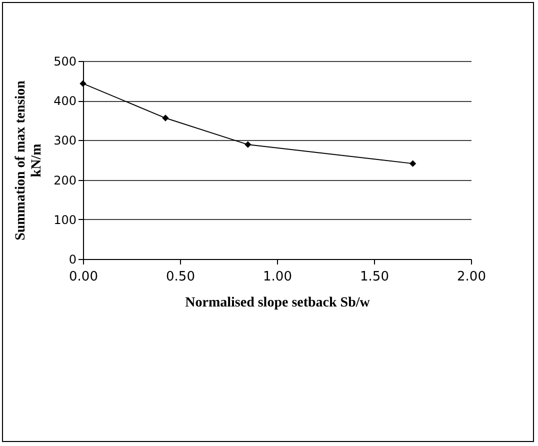 The height and width of the screenshot is (446, 538). What do you see at coordinates (65, 219) in the screenshot?
I see `y-tick-label: 100` at bounding box center [65, 219].